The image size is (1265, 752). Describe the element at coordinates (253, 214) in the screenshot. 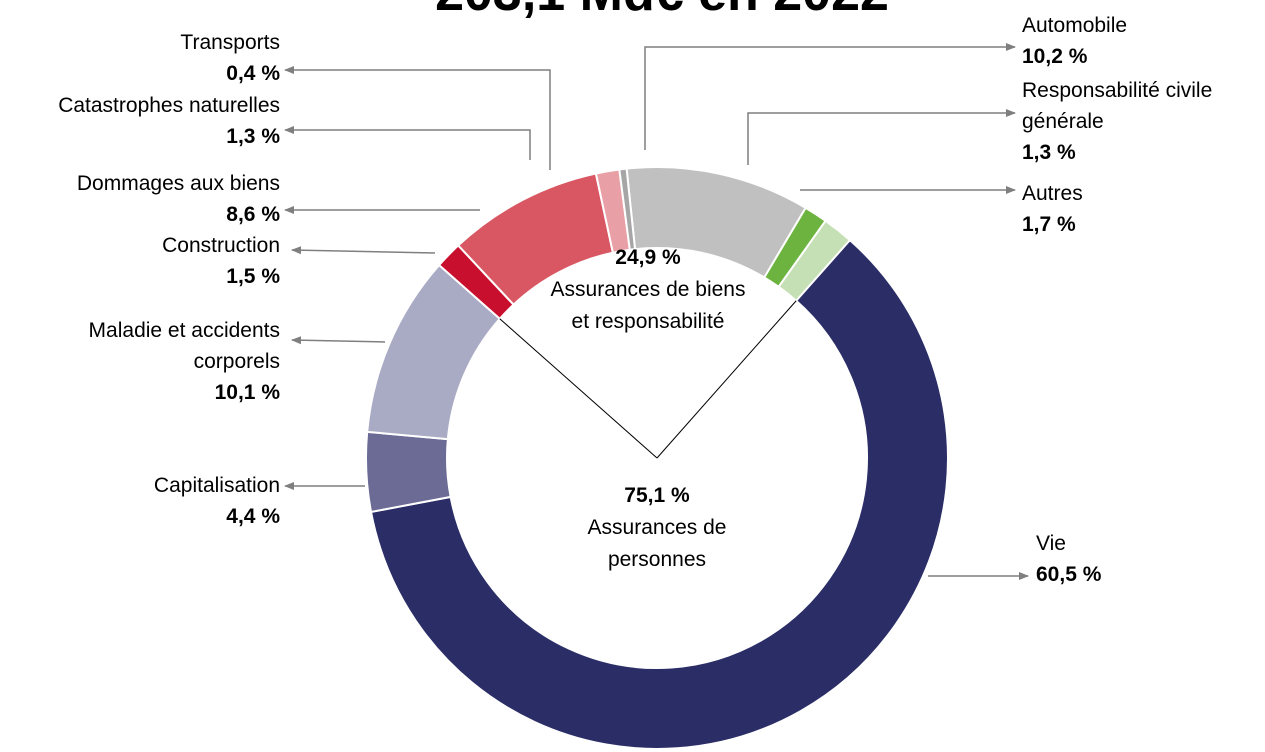

I see `value-label: 8,6 %` at that location.